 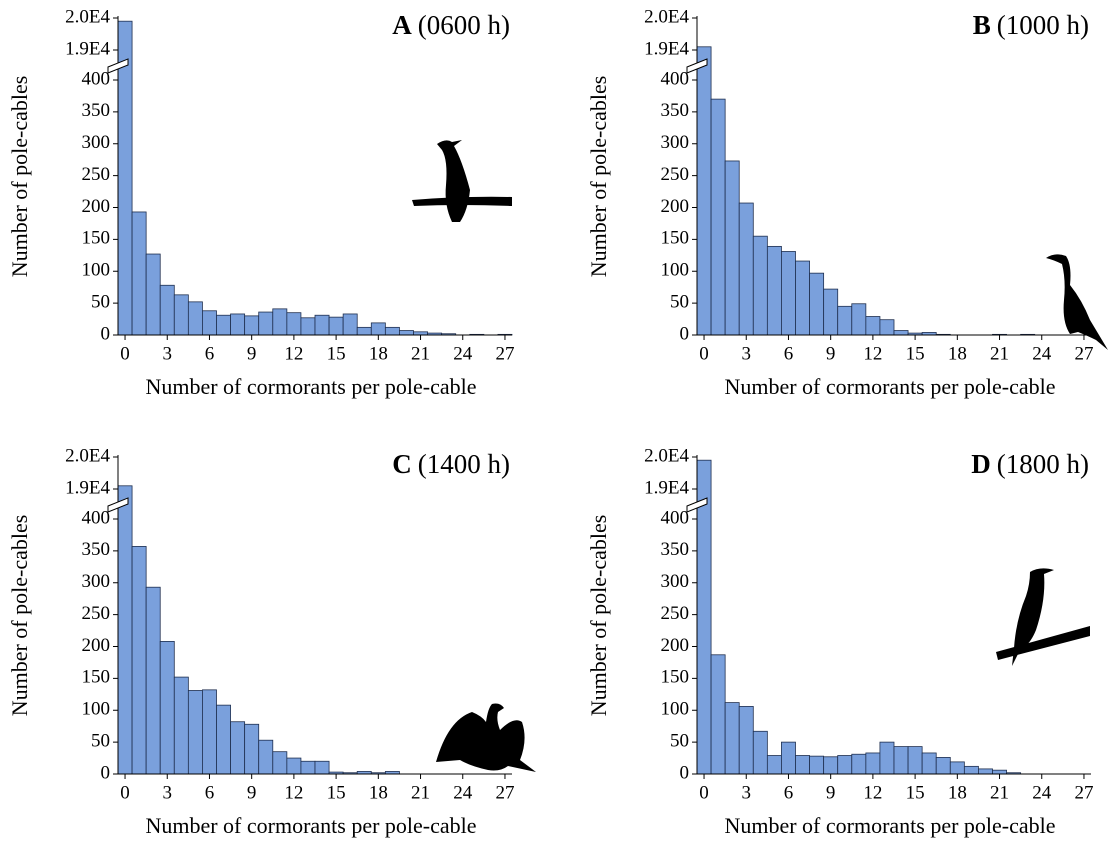 I want to click on panel-title: A (0600 h), so click(x=451, y=25).